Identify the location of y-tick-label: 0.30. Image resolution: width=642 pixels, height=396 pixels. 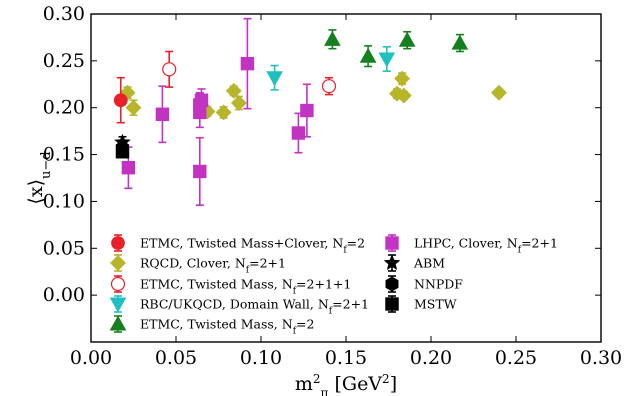
(64, 14).